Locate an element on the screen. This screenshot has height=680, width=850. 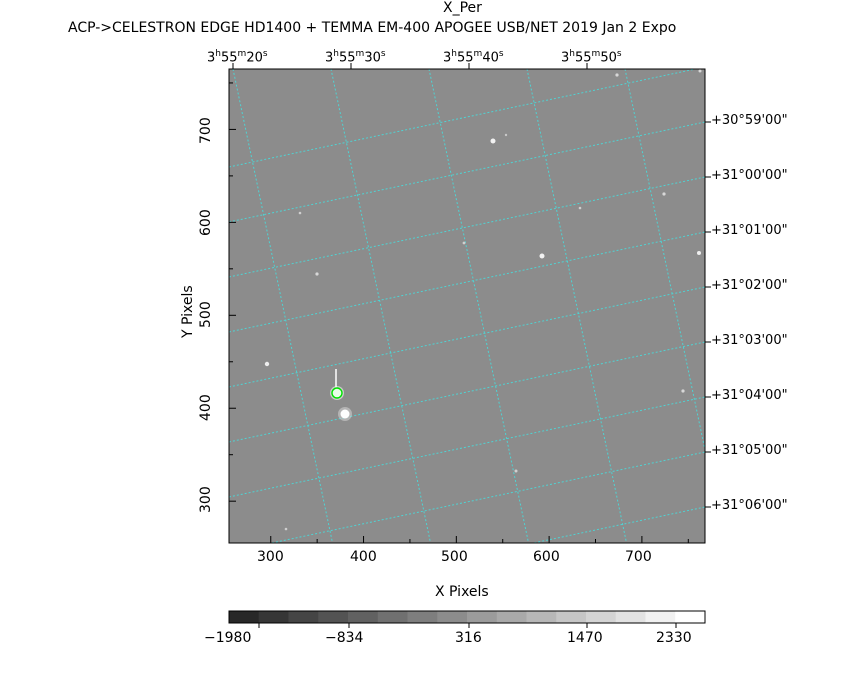
ra-ticks is located at coordinates (410, 66).